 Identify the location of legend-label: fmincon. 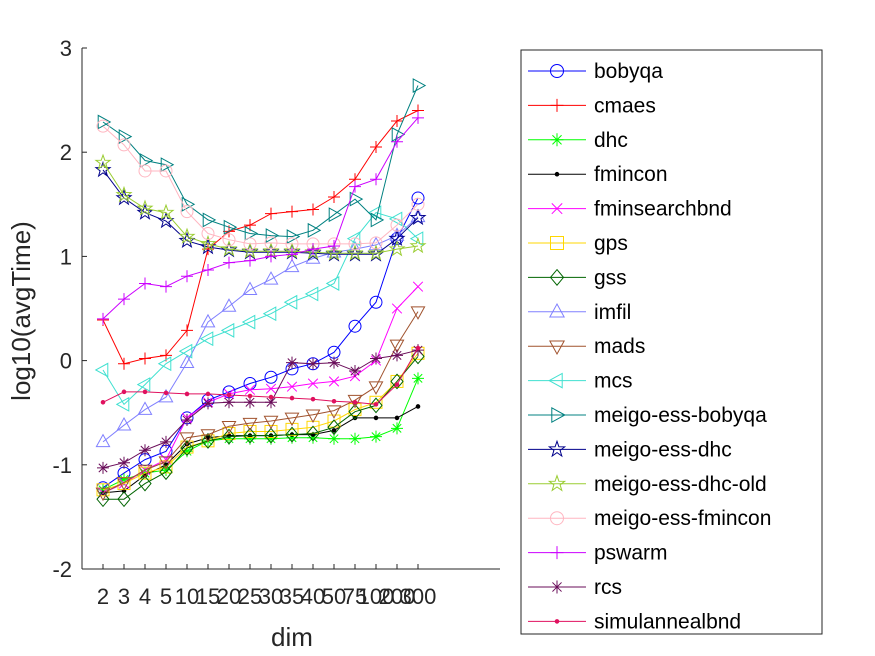
(631, 174).